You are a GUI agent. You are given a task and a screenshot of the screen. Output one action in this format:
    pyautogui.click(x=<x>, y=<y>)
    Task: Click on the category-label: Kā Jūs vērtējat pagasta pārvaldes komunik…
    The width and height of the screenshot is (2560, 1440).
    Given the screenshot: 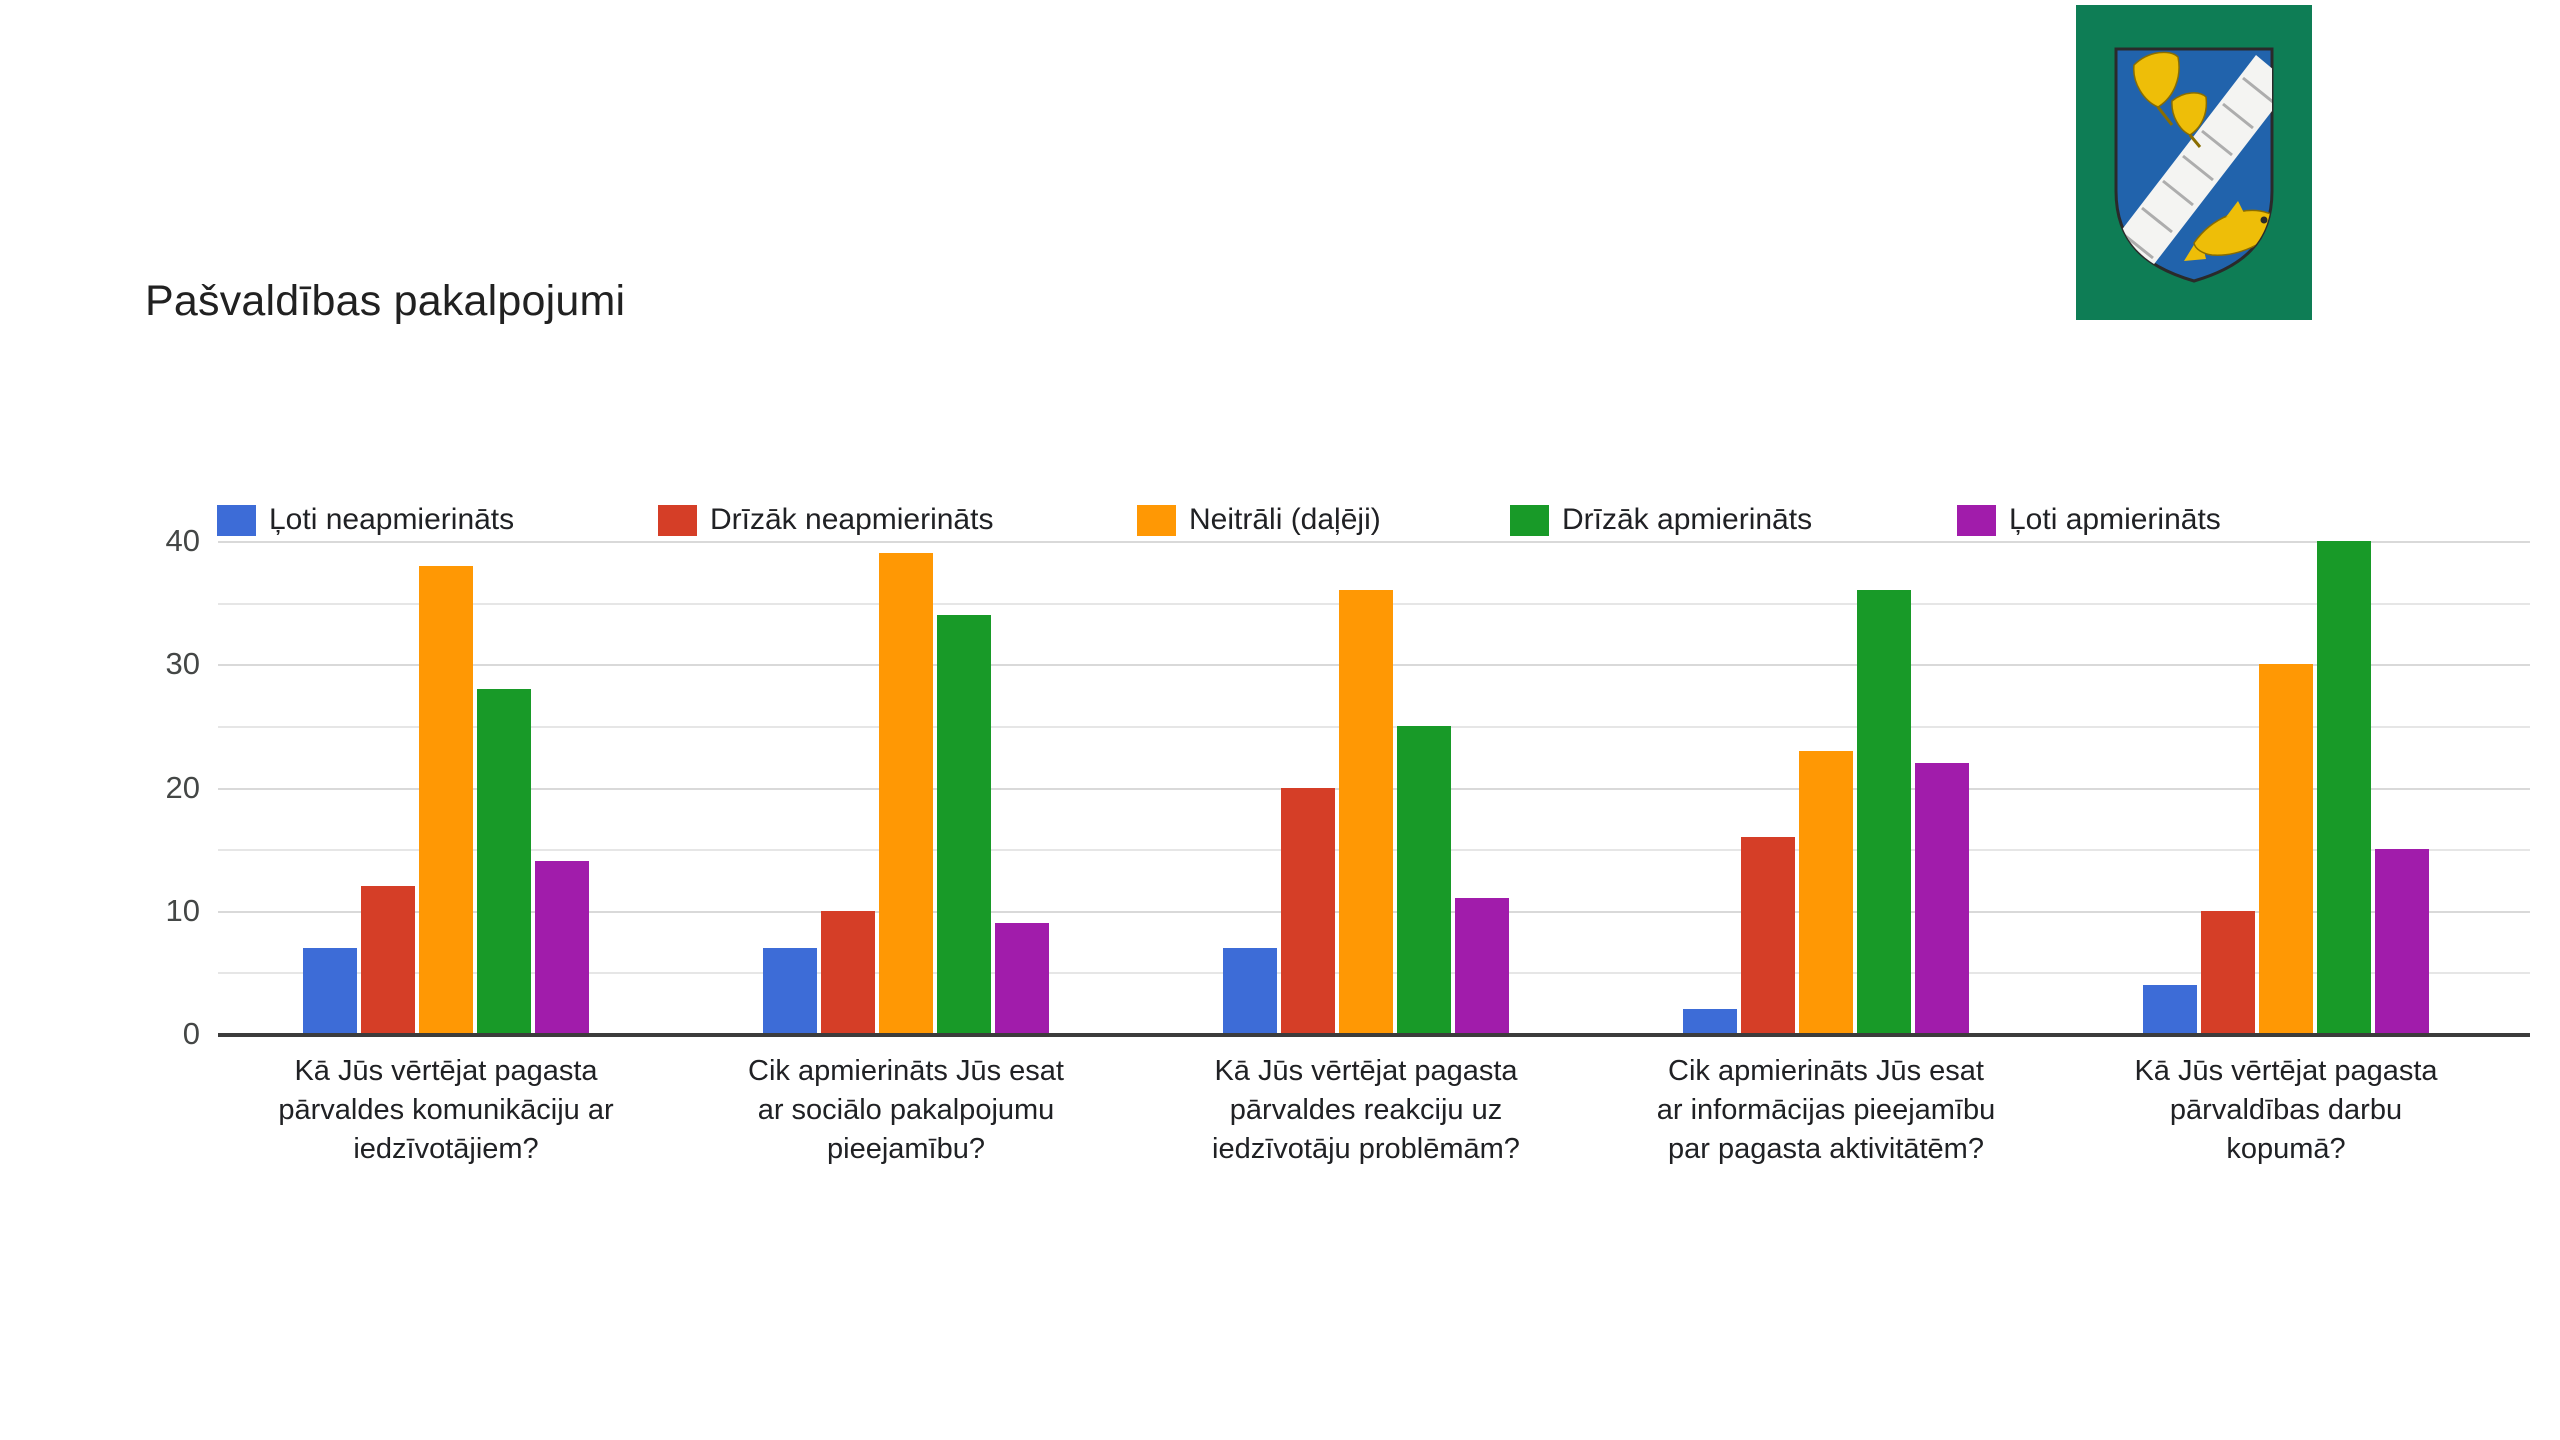 What is the action you would take?
    pyautogui.click(x=446, y=1110)
    